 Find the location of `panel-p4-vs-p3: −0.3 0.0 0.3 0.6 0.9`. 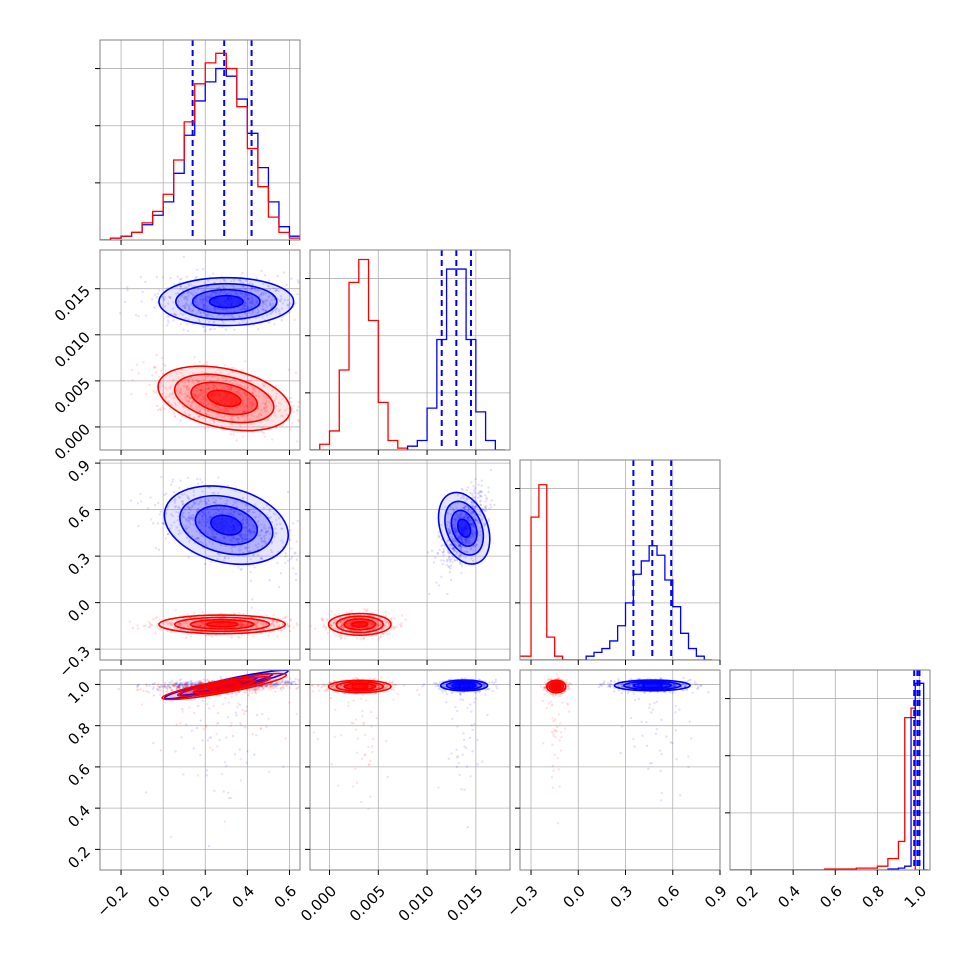

panel-p4-vs-p3: −0.3 0.0 0.3 0.6 0.9 is located at coordinates (617, 795).